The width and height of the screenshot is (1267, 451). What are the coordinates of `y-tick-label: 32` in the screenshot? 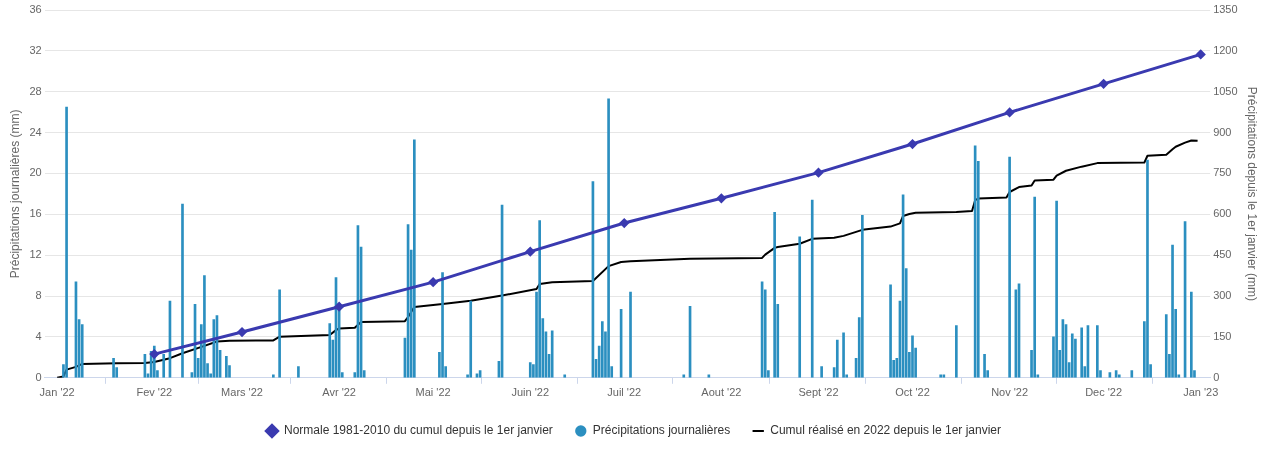 It's located at (35, 49).